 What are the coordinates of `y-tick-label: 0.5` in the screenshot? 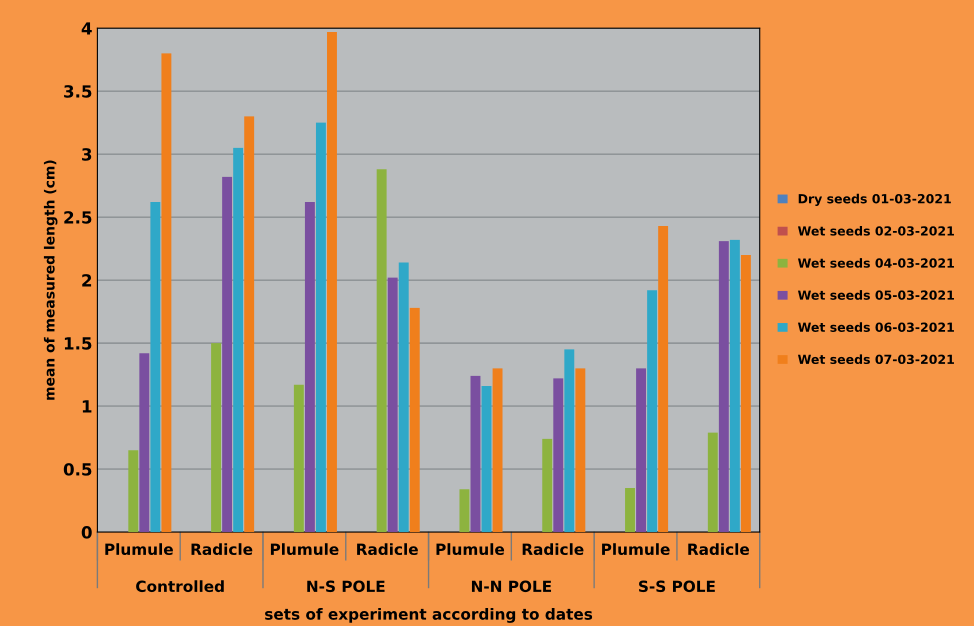 It's located at (78, 469).